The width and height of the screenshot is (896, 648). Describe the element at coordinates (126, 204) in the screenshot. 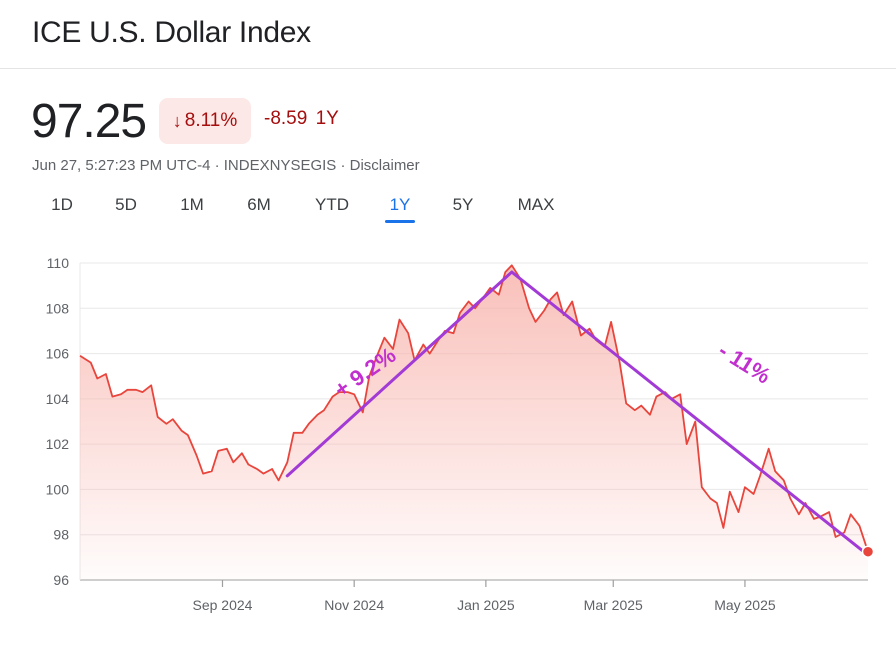

I see `tab-5d: 5D` at that location.